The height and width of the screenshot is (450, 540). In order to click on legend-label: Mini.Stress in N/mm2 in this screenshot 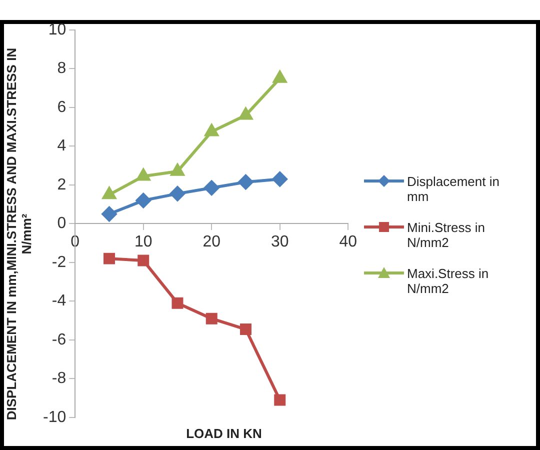, I will do `click(446, 235)`.